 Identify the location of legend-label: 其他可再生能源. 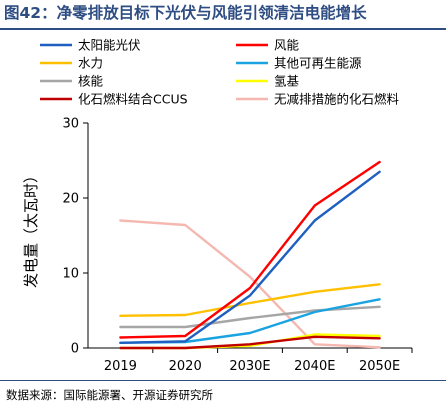
(318, 63).